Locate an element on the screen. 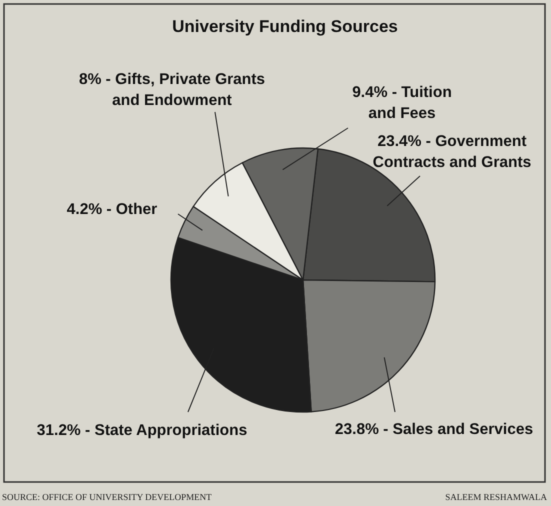  slice-label: 23.8% - Sales and Services is located at coordinates (434, 429).